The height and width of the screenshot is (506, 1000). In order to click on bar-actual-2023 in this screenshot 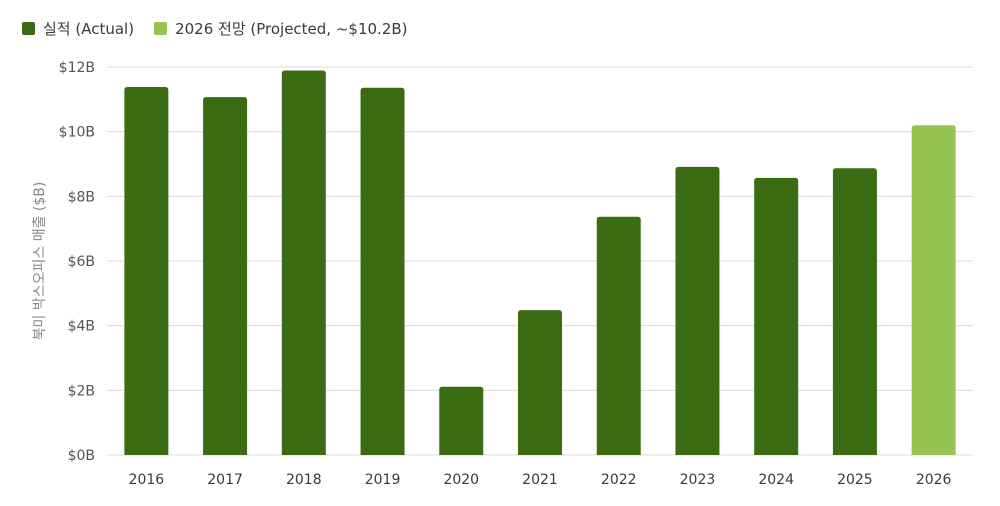, I will do `click(697, 310)`.